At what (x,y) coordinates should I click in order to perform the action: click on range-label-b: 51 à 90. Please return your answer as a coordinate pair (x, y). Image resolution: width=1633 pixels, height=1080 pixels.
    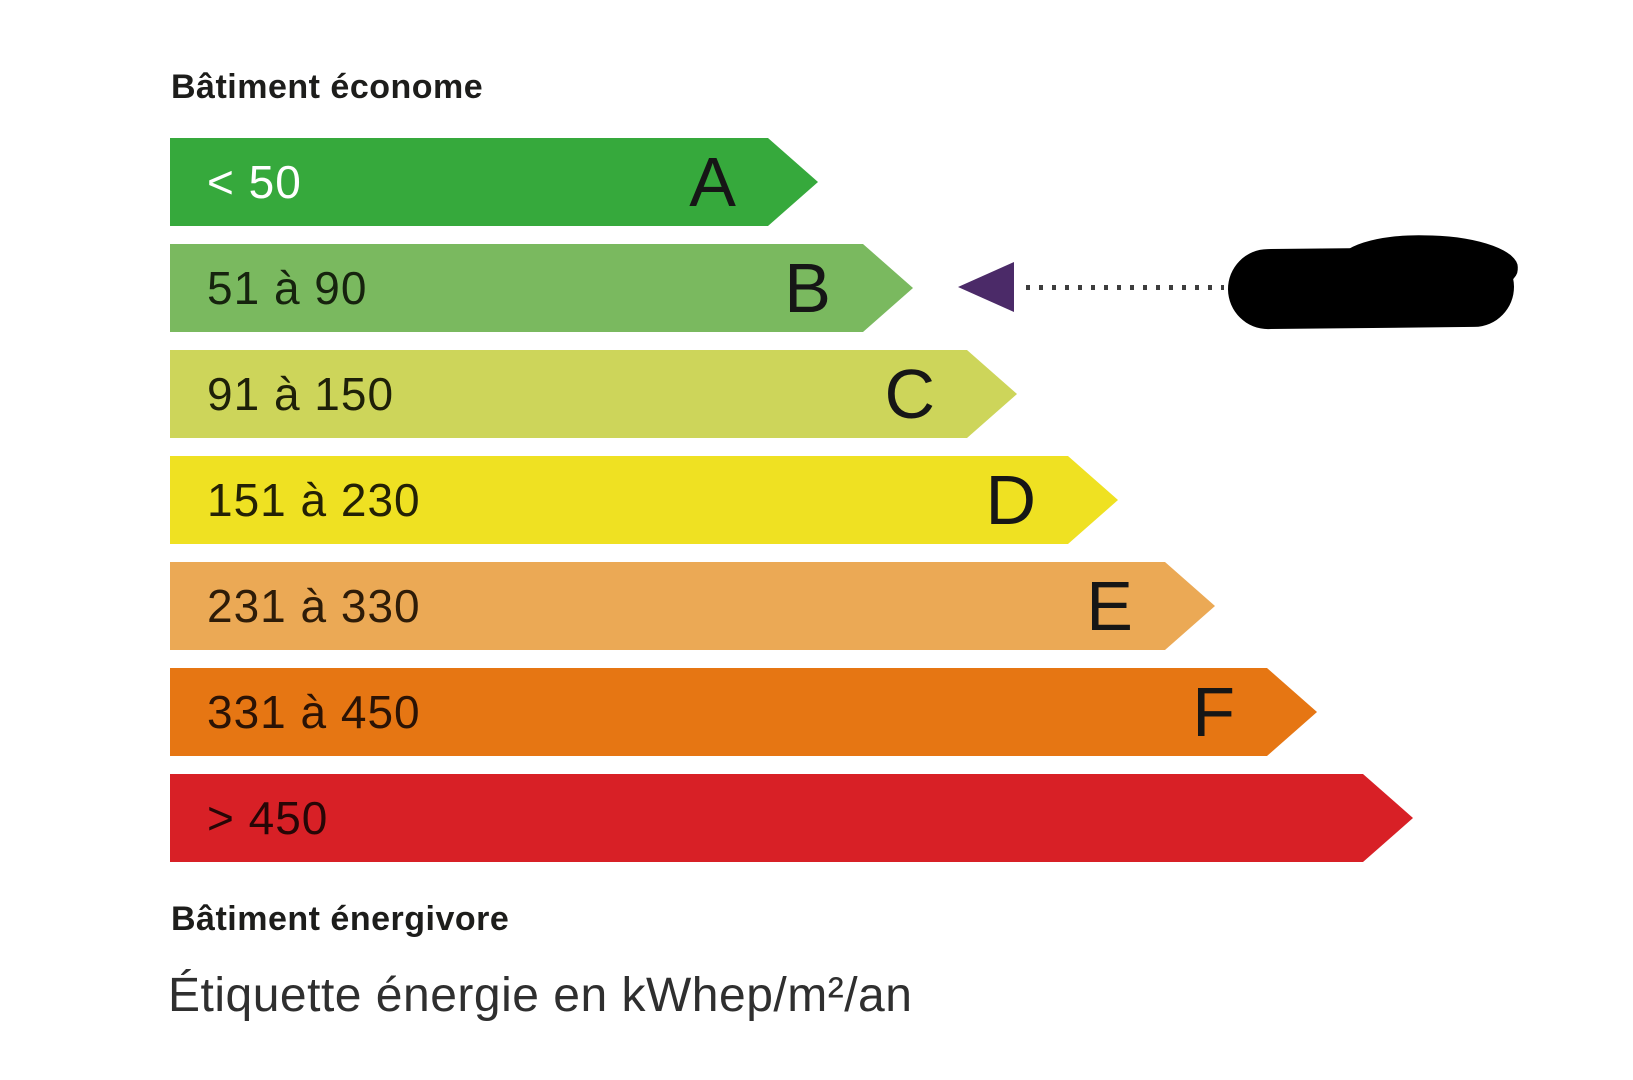
    Looking at the image, I should click on (287, 288).